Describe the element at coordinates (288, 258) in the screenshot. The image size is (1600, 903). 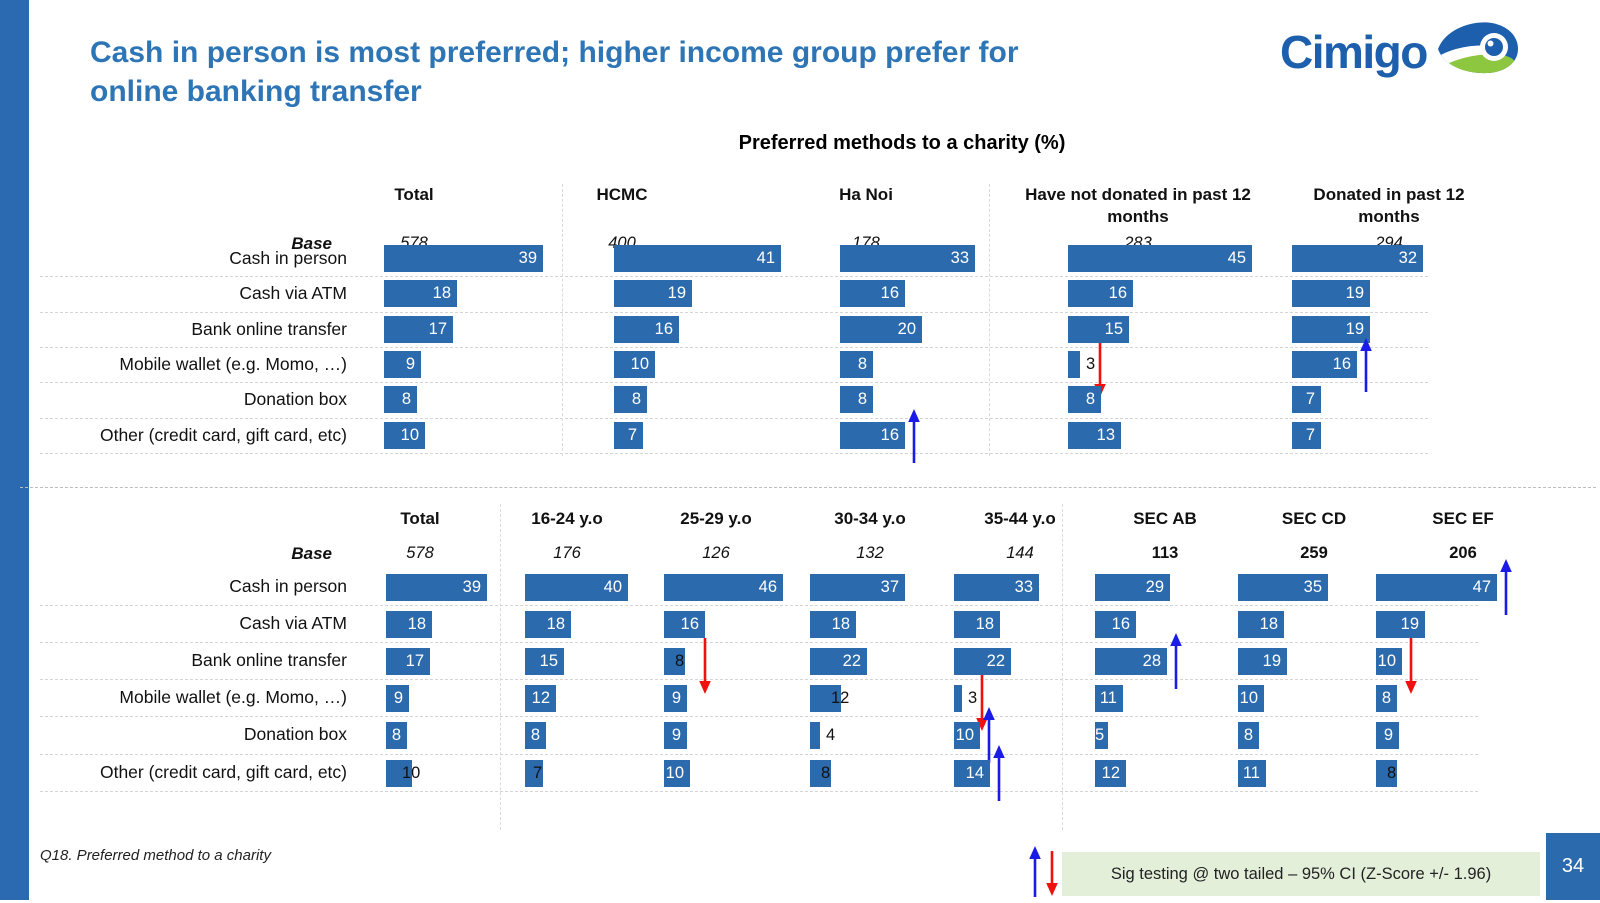
I see `row-label: Cash in person` at that location.